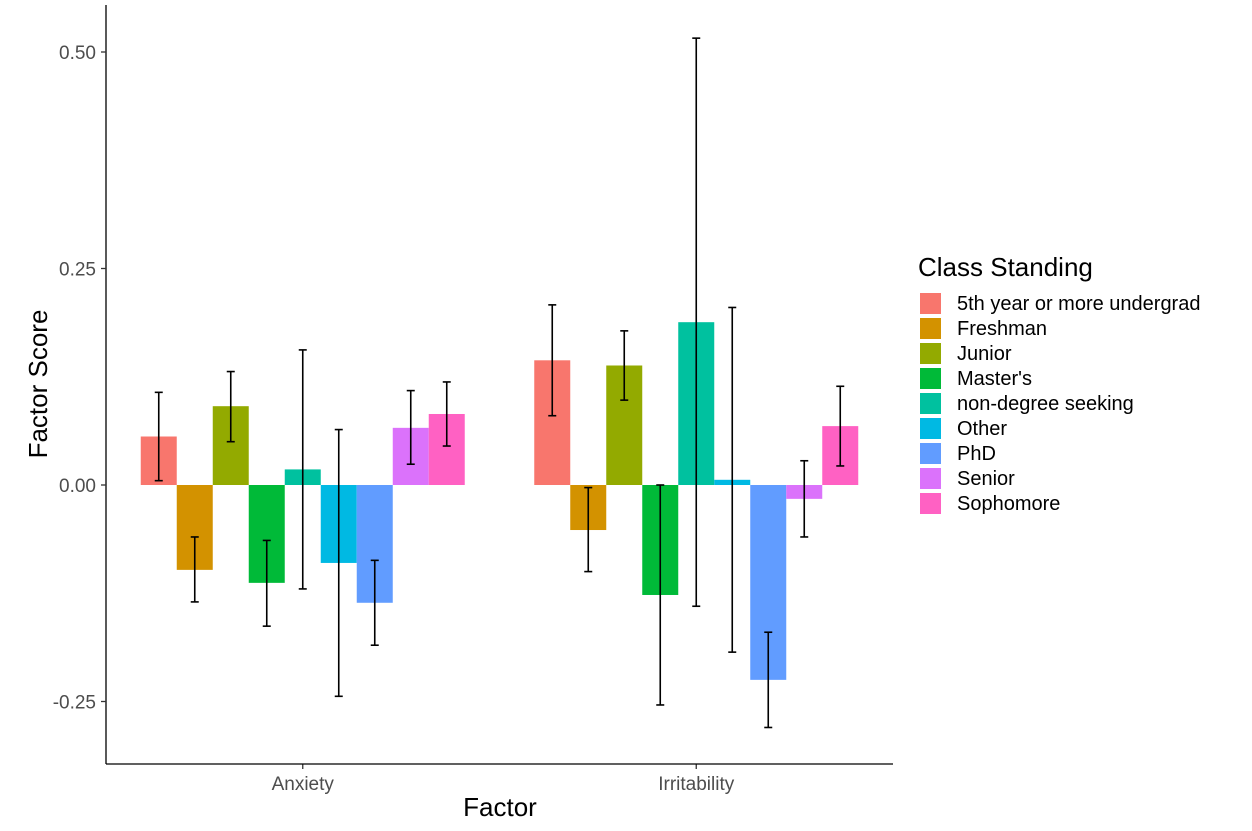 Image resolution: width=1252 pixels, height=831 pixels. I want to click on legend-label: non-degree seeking, so click(1045, 404).